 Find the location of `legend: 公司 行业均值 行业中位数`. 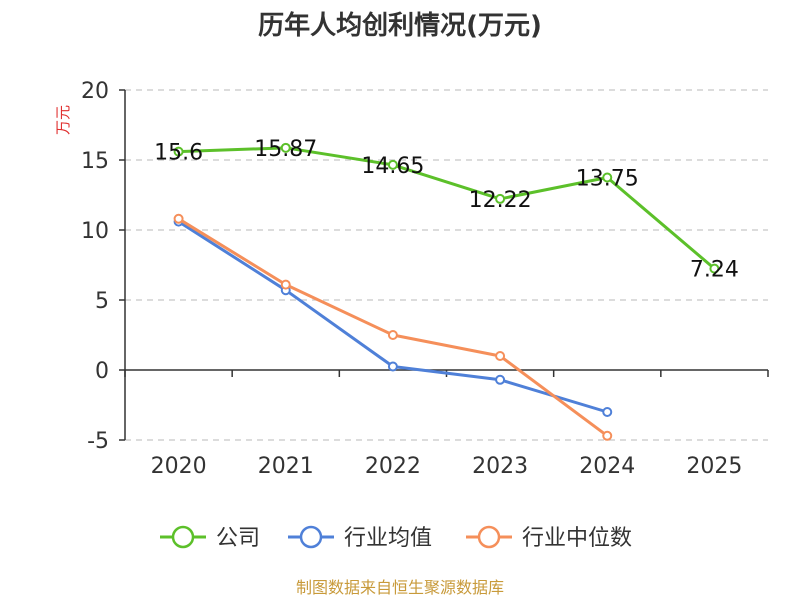

legend: 公司 行业均值 行业中位数 is located at coordinates (396, 538).